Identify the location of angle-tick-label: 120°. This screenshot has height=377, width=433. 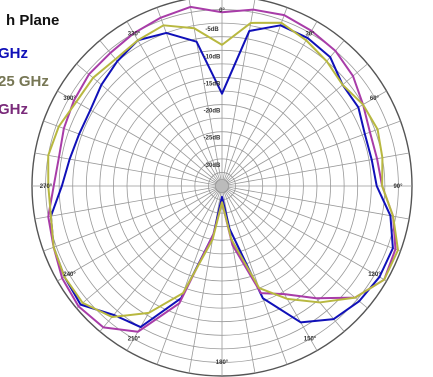
(374, 275).